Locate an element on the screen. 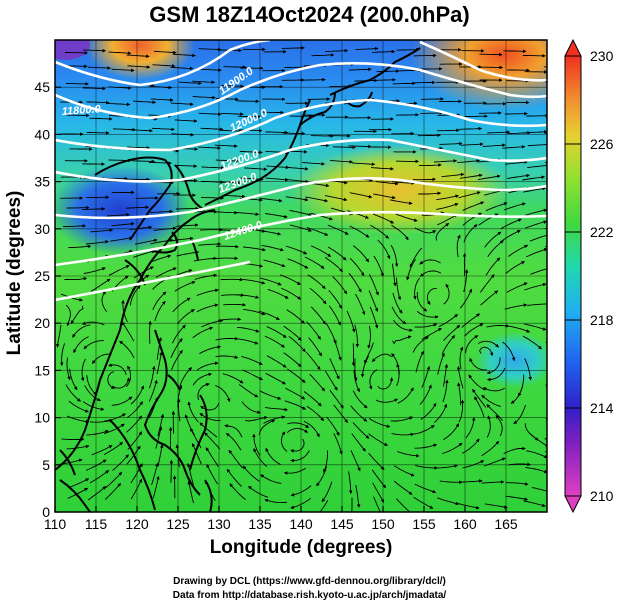 The width and height of the screenshot is (619, 605). x-tick-label: 130 is located at coordinates (219, 524).